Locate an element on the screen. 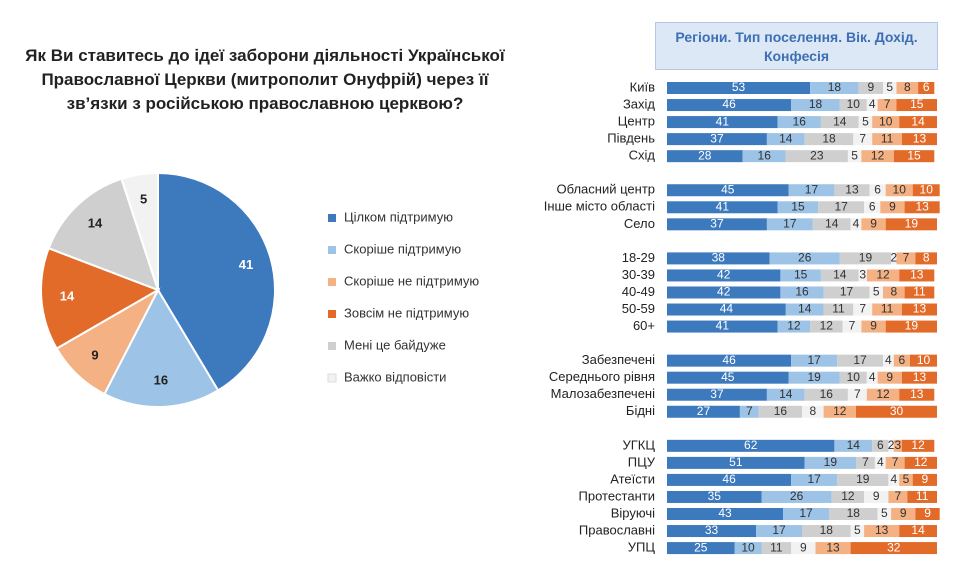 This screenshot has height=566, width=960. y-tick-label: Інше місто області is located at coordinates (599, 206).